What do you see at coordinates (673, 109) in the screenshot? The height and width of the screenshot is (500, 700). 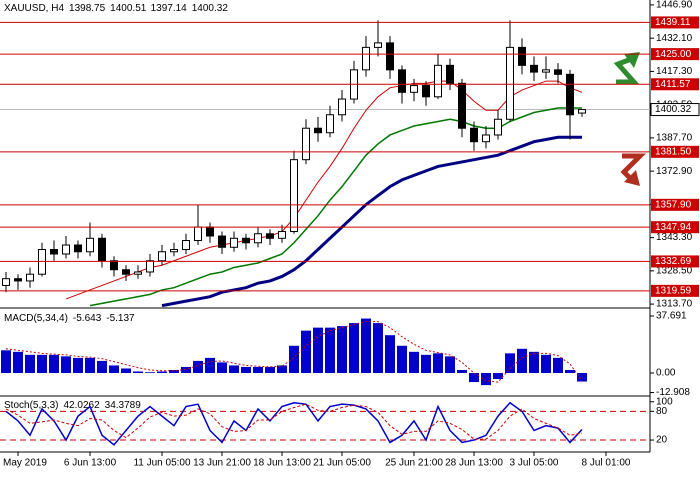 I see `current-price-label: 1400.32` at bounding box center [673, 109].